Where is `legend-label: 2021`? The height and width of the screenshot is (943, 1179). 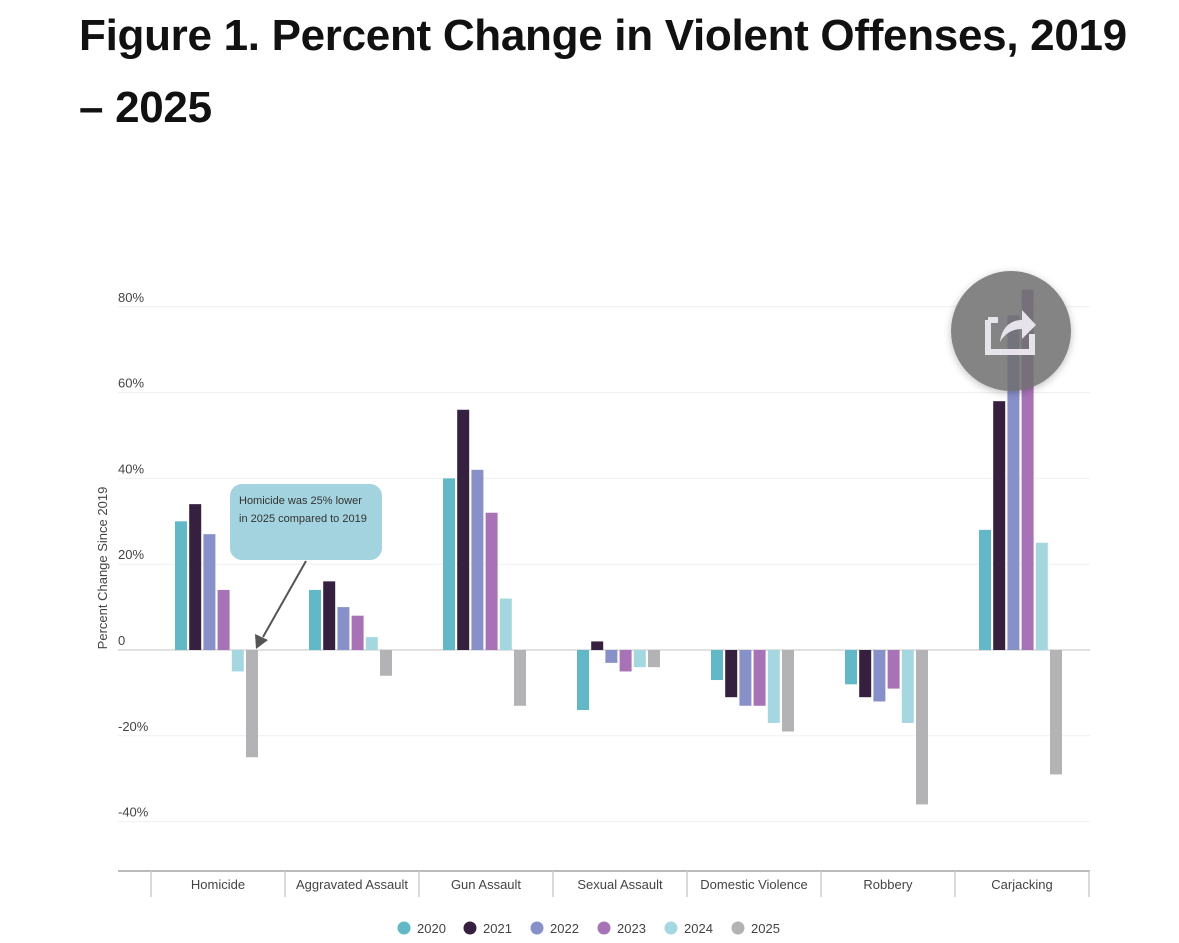
legend-label: 2021 is located at coordinates (497, 928).